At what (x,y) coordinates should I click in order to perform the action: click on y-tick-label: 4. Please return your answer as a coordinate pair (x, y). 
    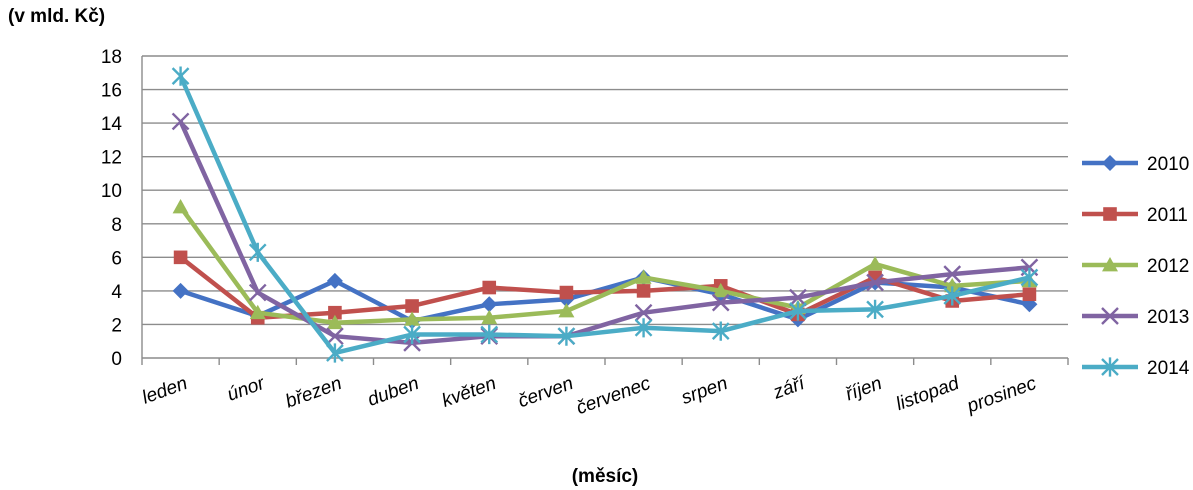
    Looking at the image, I should click on (116, 292).